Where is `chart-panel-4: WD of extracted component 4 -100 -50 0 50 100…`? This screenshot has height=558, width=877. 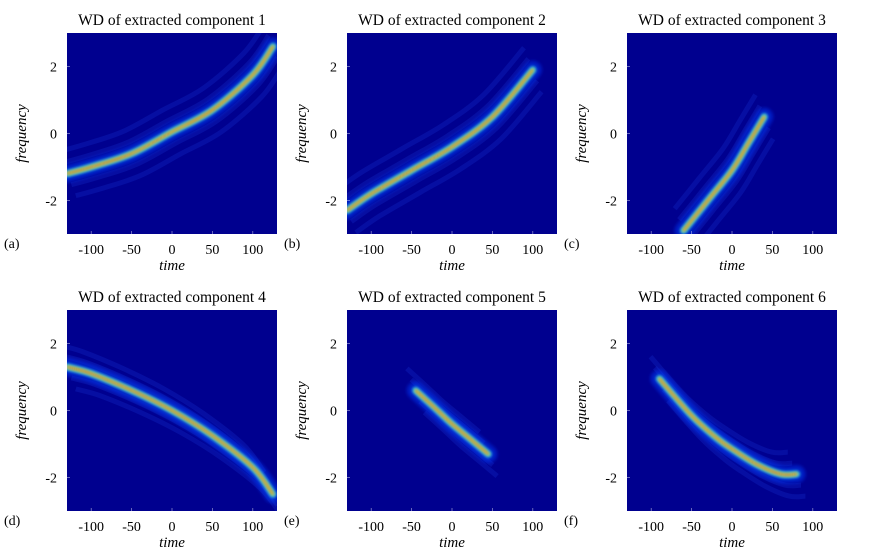
chart-panel-4: WD of extracted component 4 -100 -50 0 50 100… is located at coordinates (140, 420).